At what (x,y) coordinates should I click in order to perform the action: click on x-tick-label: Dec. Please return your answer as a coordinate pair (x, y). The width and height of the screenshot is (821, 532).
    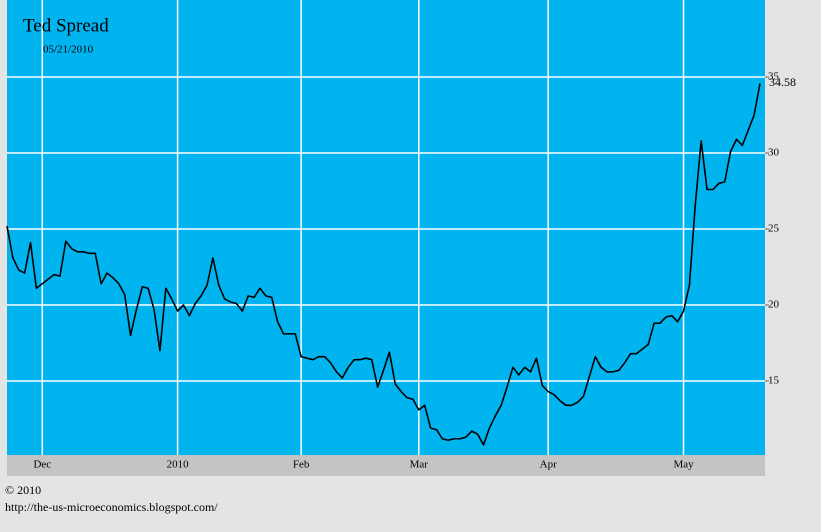
    Looking at the image, I should click on (42, 465).